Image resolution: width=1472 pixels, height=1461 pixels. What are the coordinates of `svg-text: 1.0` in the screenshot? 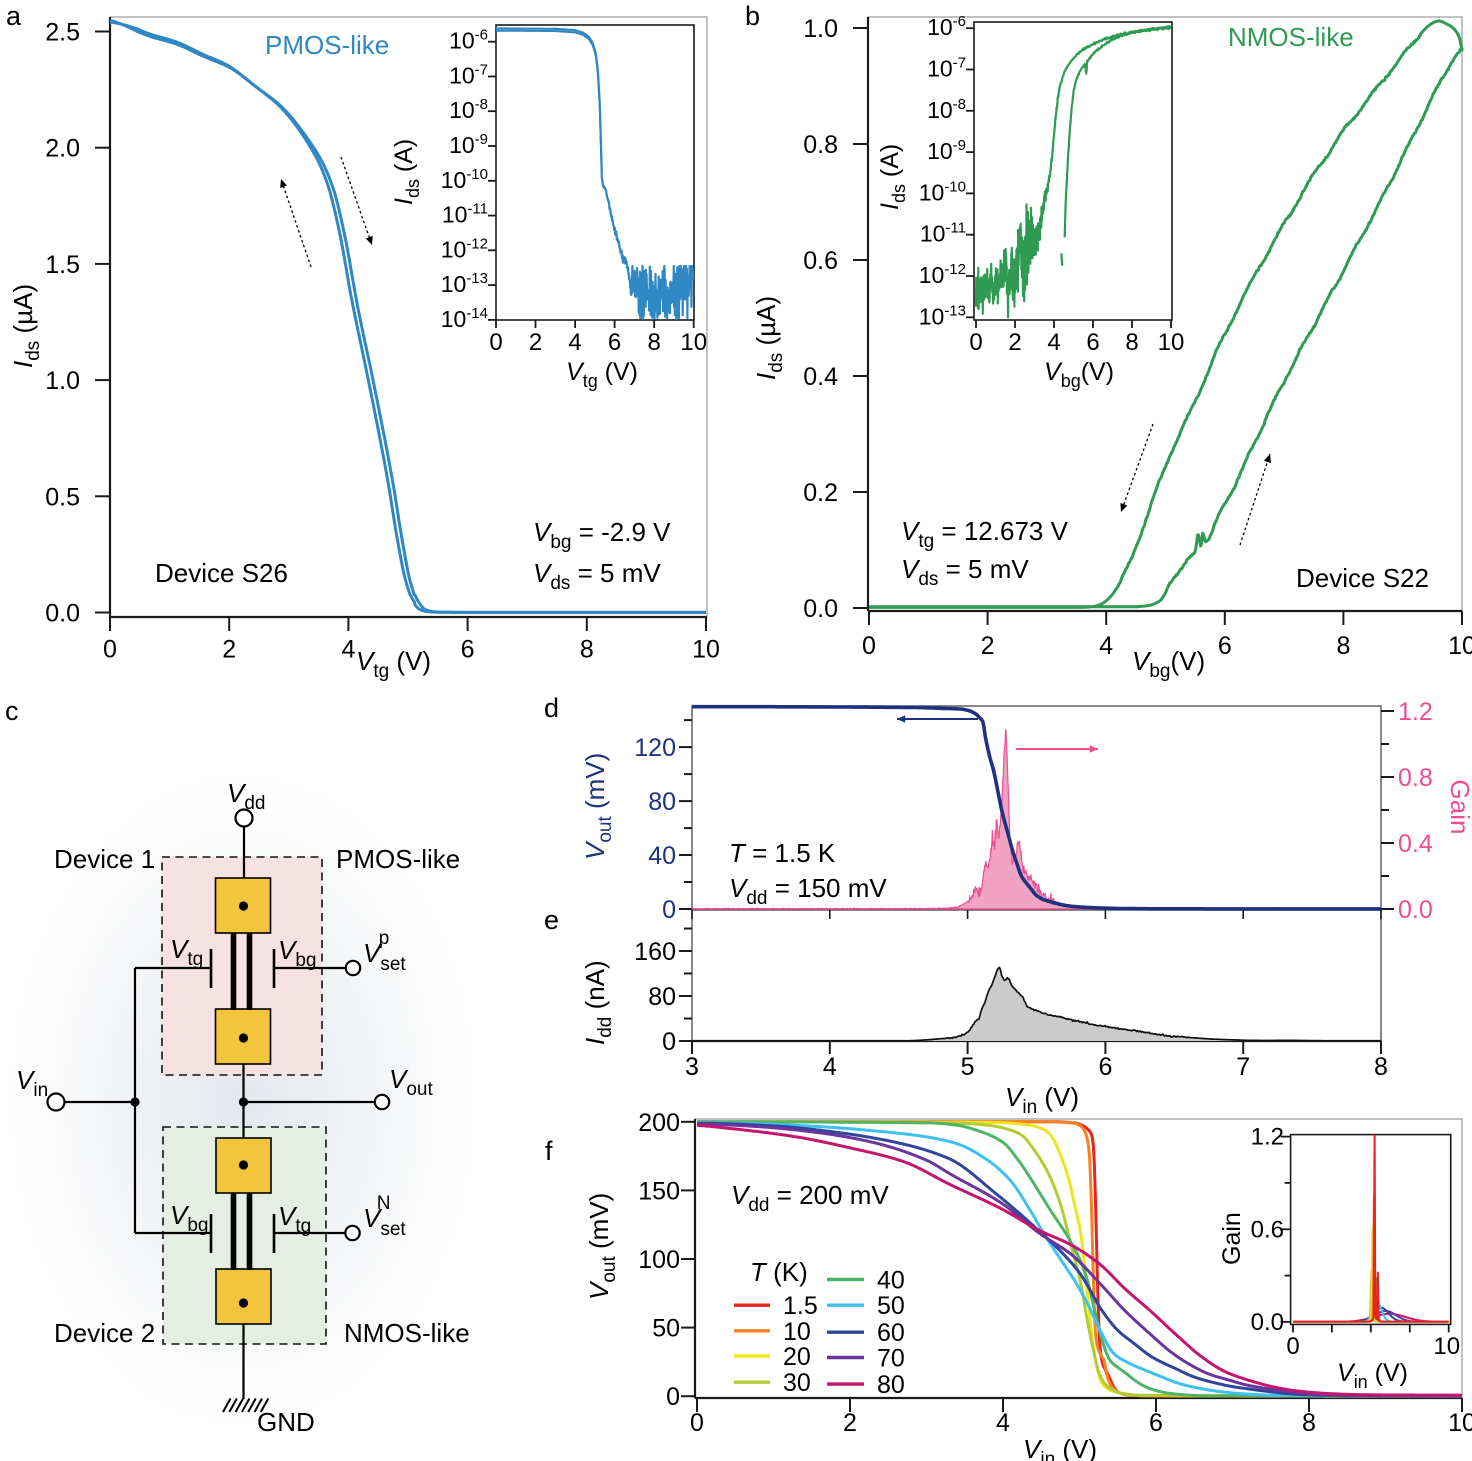 It's located at (820, 29).